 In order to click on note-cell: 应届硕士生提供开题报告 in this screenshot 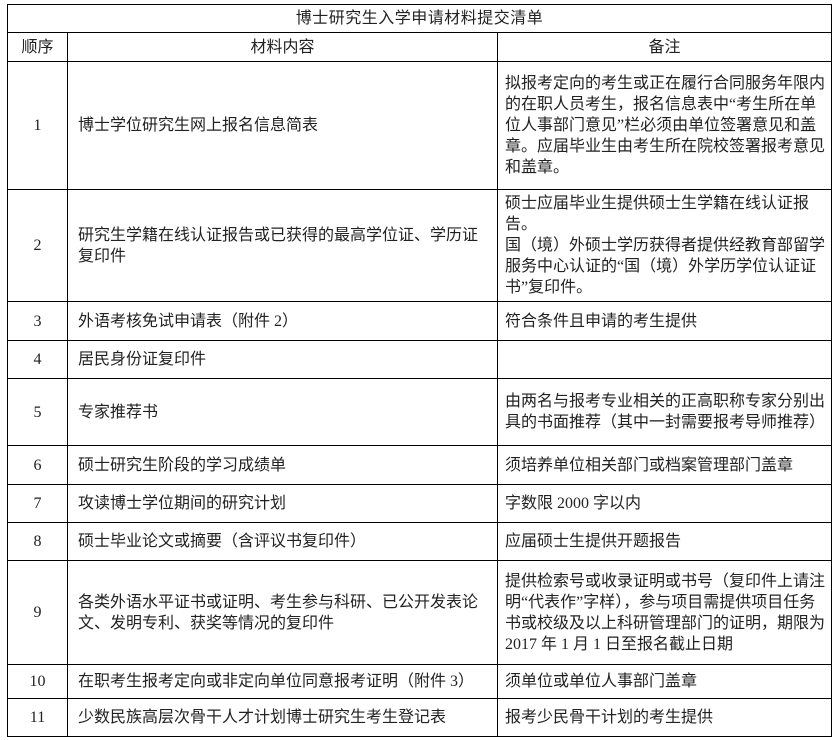, I will do `click(664, 541)`.